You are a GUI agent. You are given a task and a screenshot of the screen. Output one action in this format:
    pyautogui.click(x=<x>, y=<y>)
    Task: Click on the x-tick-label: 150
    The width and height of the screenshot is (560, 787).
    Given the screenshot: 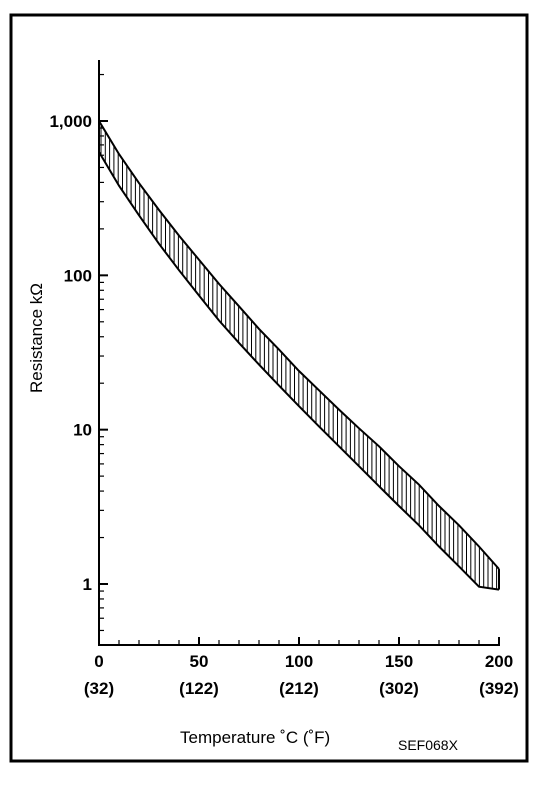 What is the action you would take?
    pyautogui.click(x=399, y=661)
    